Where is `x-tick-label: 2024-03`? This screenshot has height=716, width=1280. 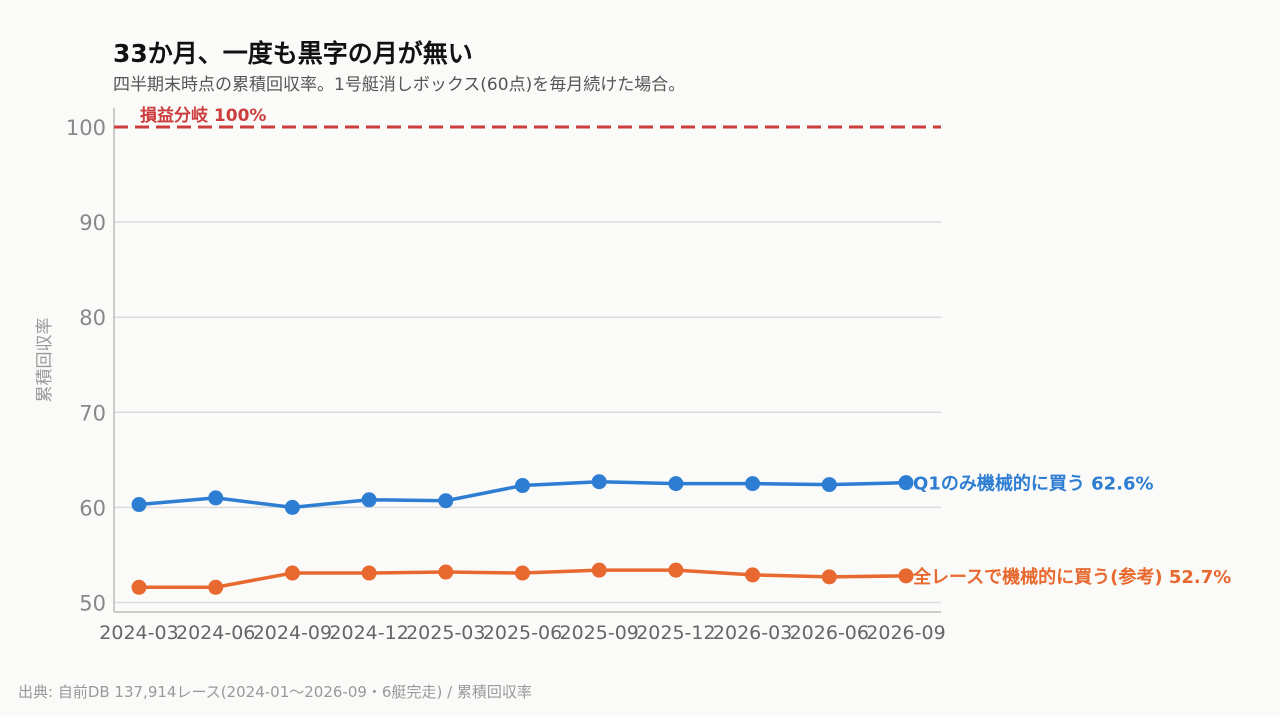
x-tick-label: 2024-03 is located at coordinates (138, 633).